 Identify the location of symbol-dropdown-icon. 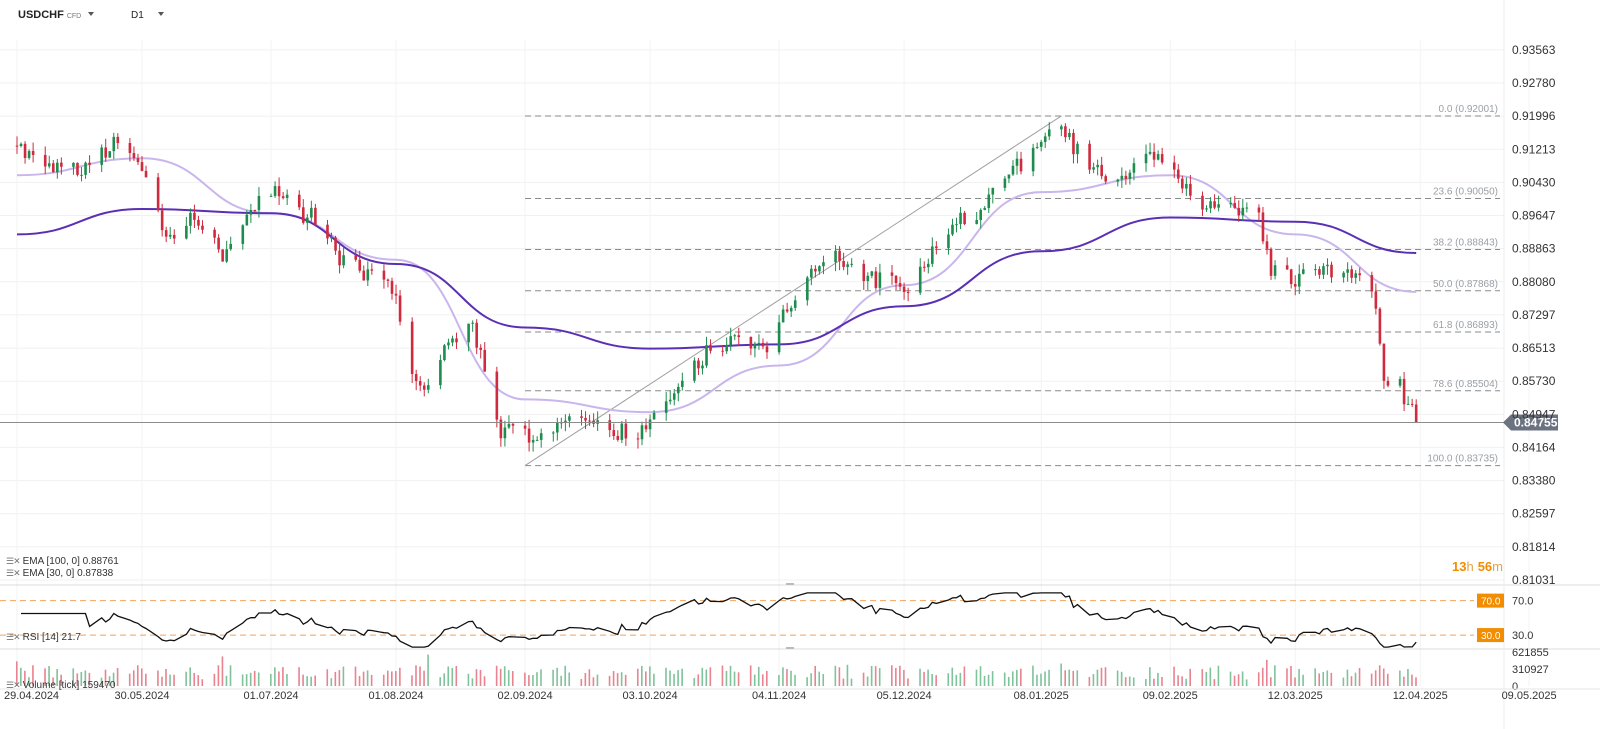
(91, 14).